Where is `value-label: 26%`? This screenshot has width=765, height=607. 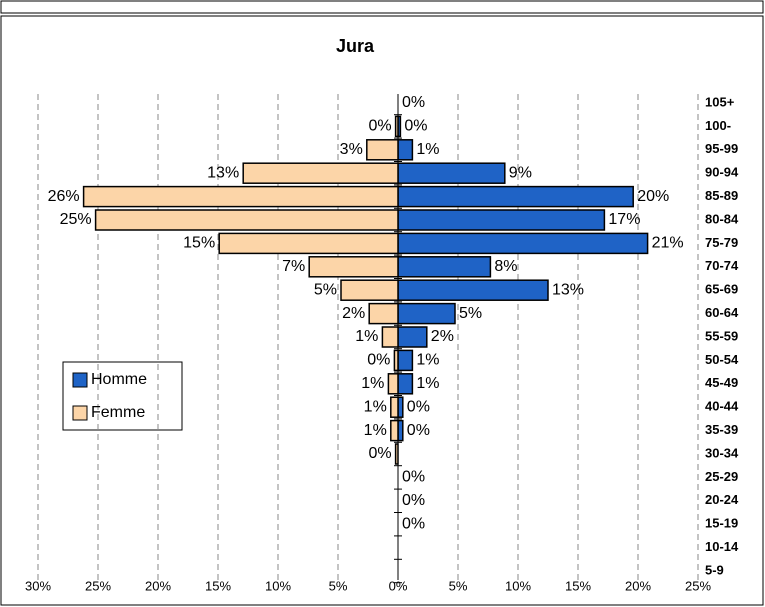 value-label: 26% is located at coordinates (64, 196).